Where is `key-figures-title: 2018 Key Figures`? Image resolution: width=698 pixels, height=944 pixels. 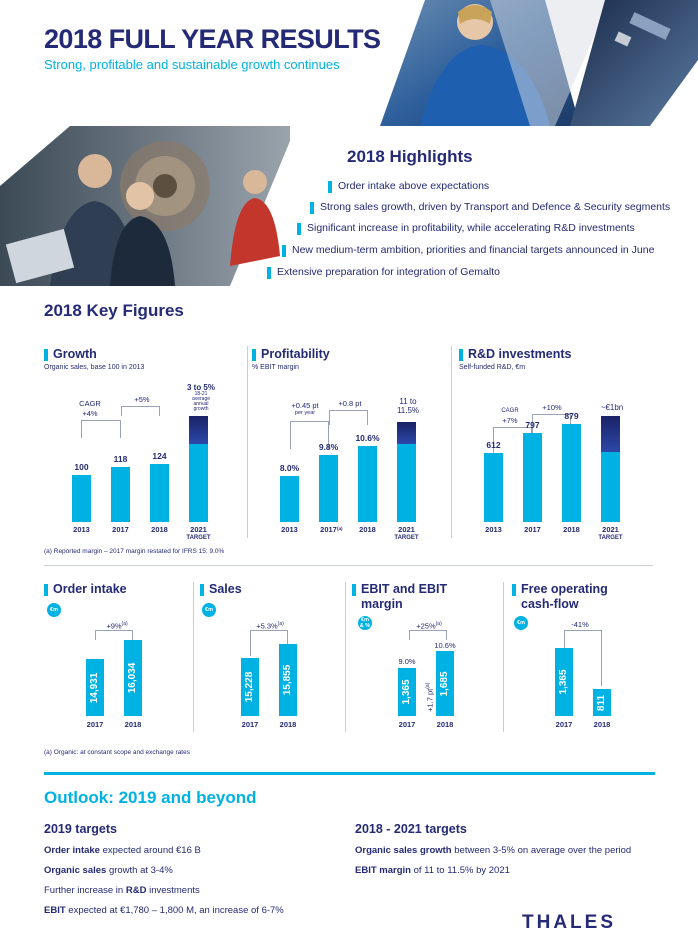 key-figures-title: 2018 Key Figures is located at coordinates (114, 310).